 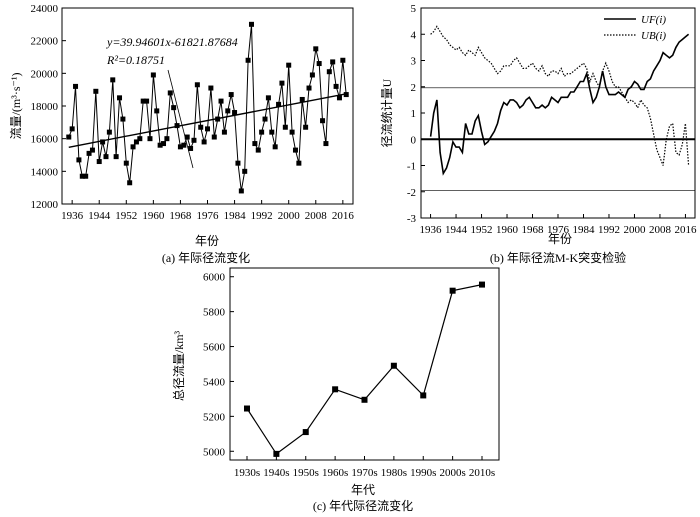 What do you see at coordinates (45, 107) in the screenshot?
I see `panel-a-ytick-label: 18000` at bounding box center [45, 107].